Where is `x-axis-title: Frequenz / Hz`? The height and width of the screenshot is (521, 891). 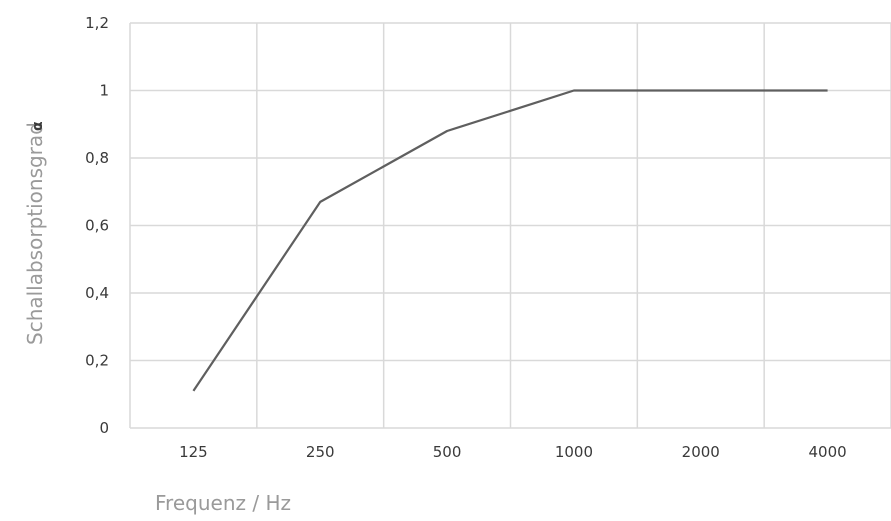
x-axis-title: Frequenz / Hz is located at coordinates (223, 503).